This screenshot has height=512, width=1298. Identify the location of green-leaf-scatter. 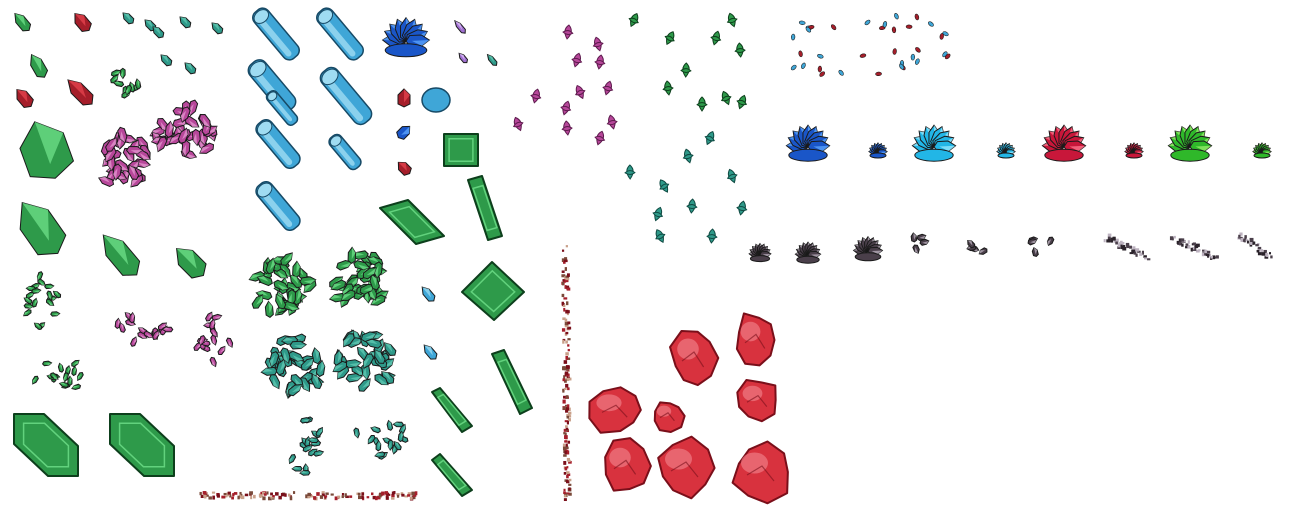
(318, 282).